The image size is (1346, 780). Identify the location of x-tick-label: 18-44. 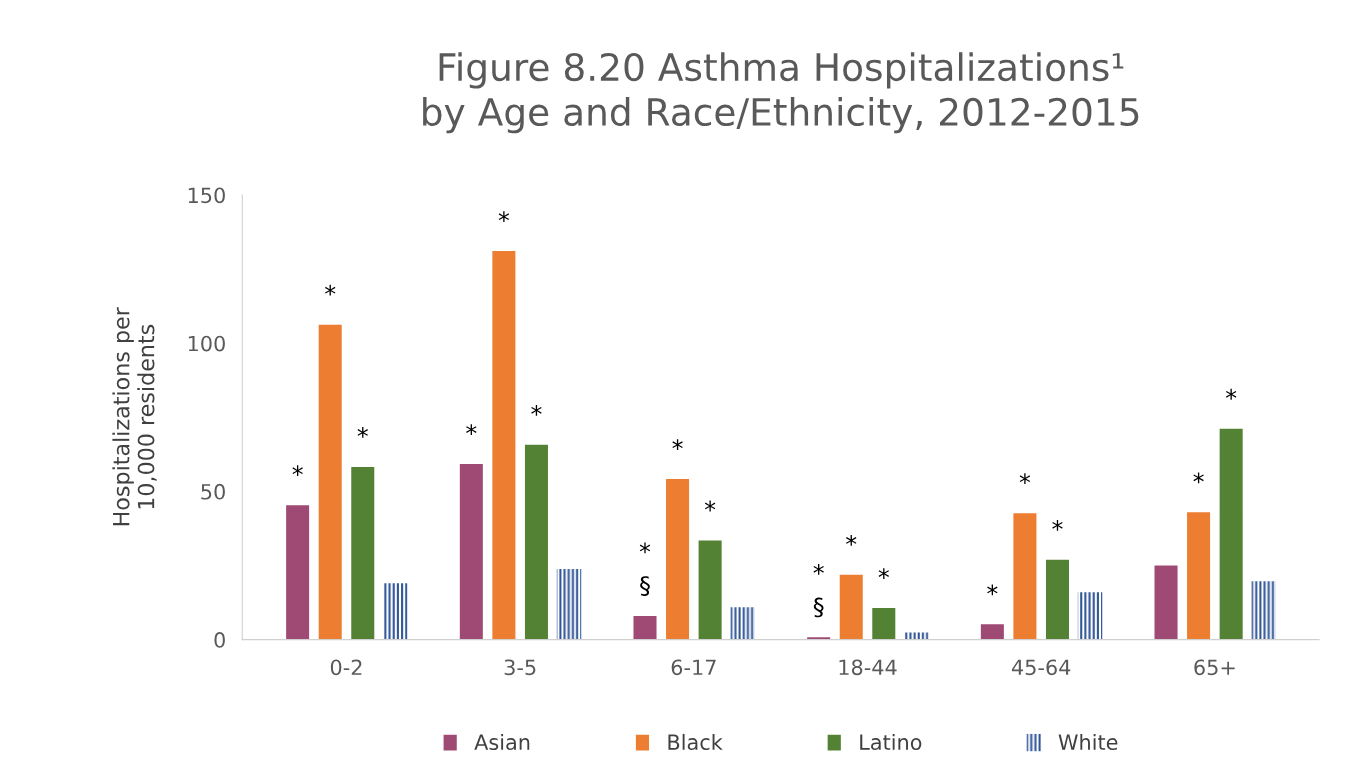
(868, 667).